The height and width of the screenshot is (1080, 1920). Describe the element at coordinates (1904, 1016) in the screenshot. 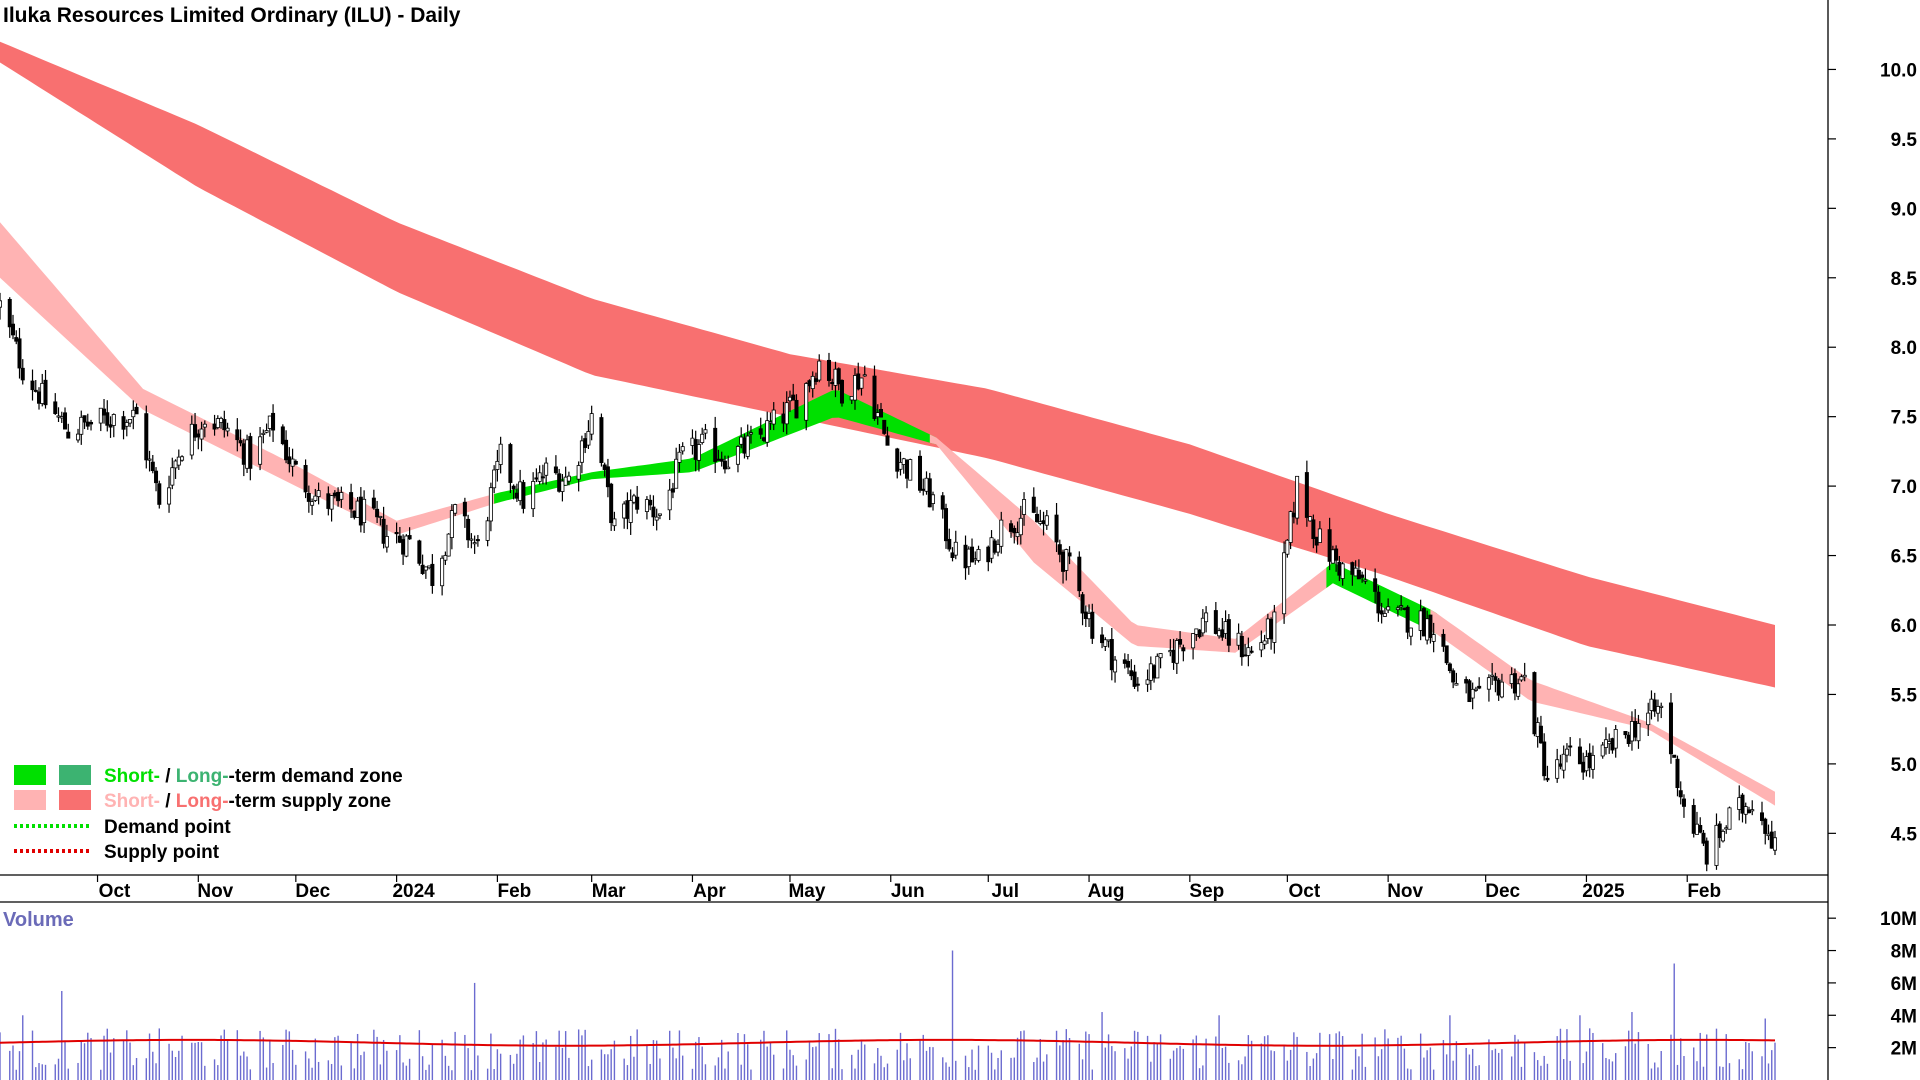

I see `volume-tick-label: 4M` at that location.